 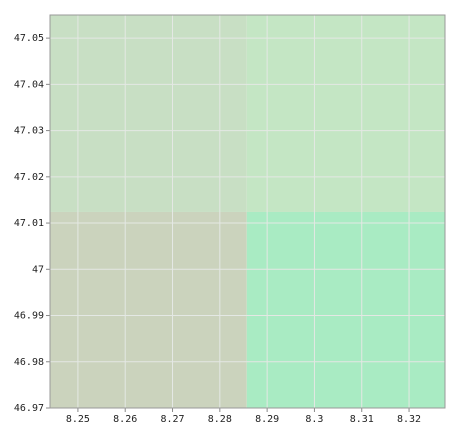 I want to click on x-tick-label: 8.29, so click(x=267, y=419).